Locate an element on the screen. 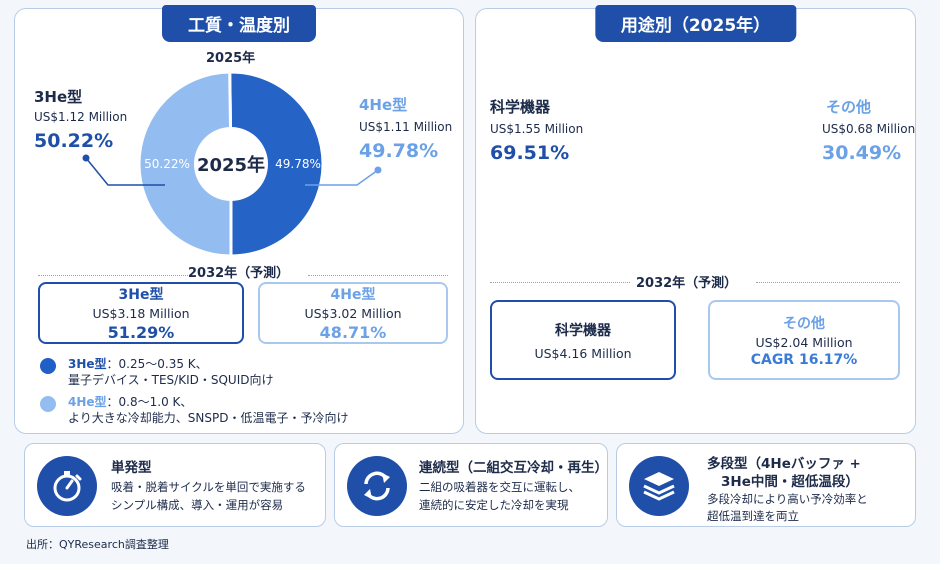 This screenshot has width=940, height=564. pie1-he4-value: US$1.11 Million is located at coordinates (406, 127).